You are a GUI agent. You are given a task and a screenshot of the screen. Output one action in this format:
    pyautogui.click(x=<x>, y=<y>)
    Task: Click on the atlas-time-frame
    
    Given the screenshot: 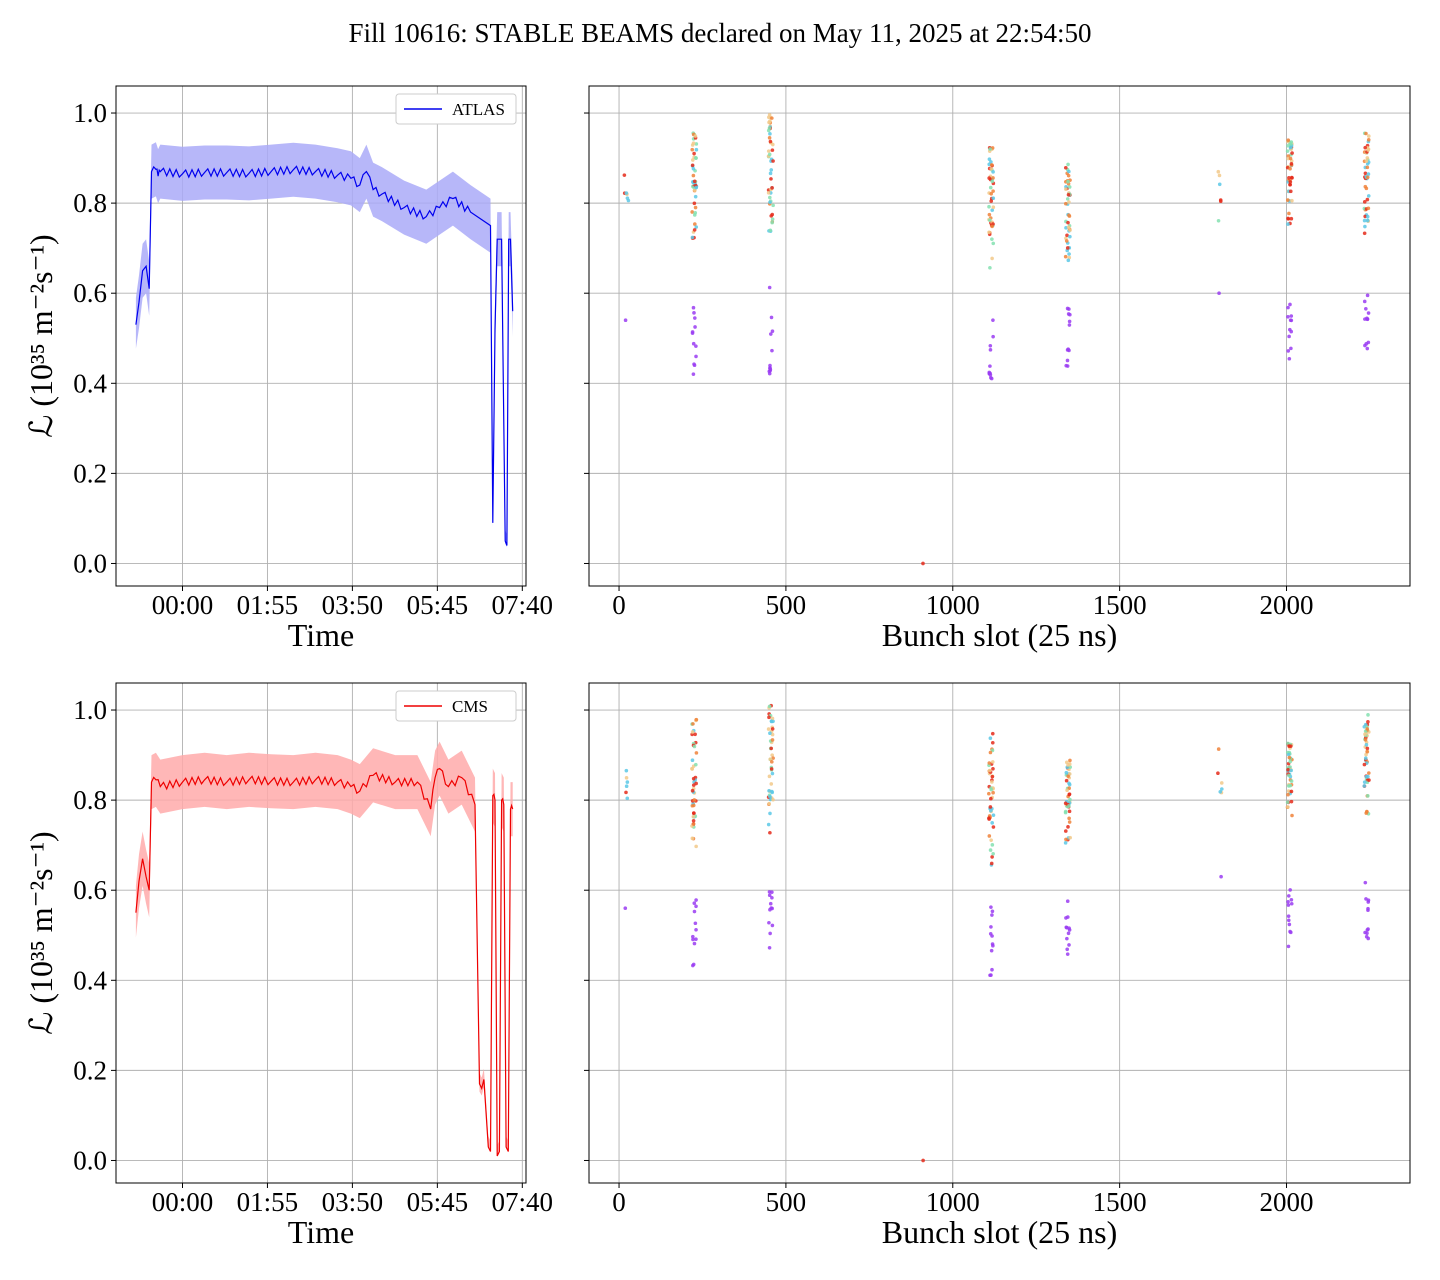 What is the action you would take?
    pyautogui.click(x=321, y=336)
    